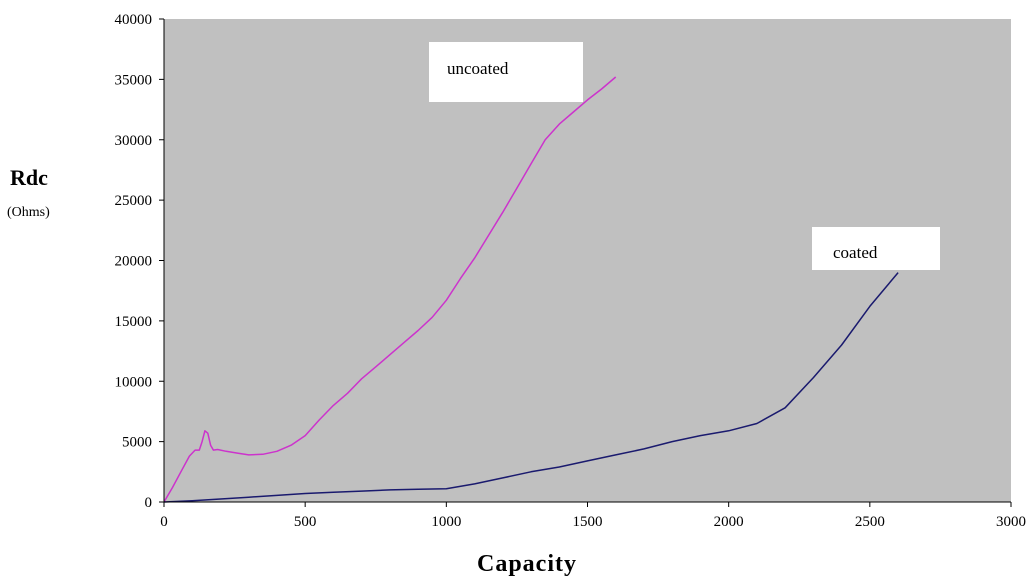 This screenshot has width=1036, height=584. What do you see at coordinates (134, 141) in the screenshot?
I see `y-tick-label: 30000` at bounding box center [134, 141].